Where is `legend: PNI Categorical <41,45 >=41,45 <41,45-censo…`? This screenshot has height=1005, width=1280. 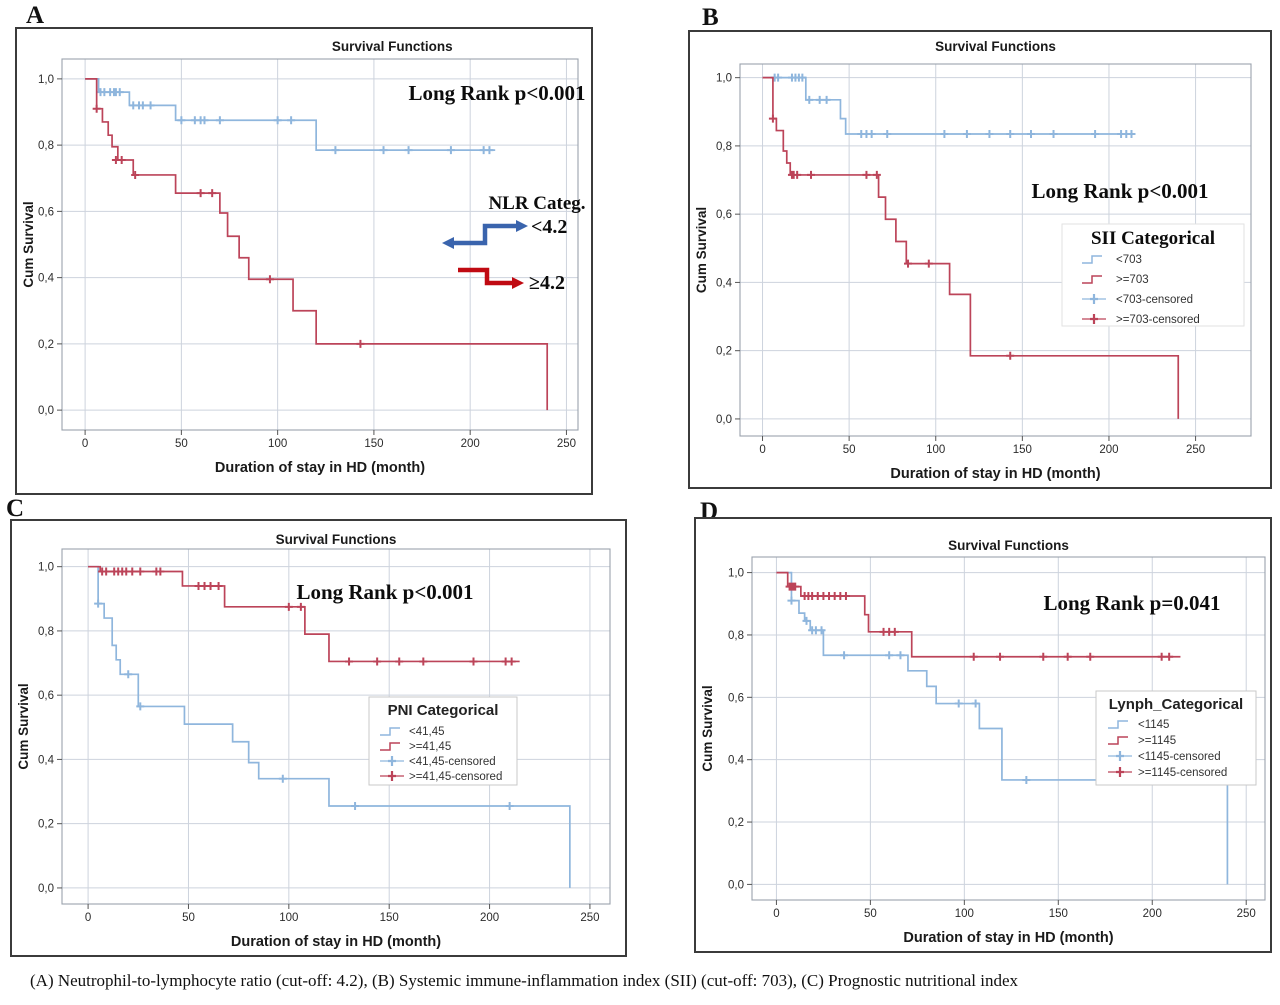 legend: PNI Categorical <41,45 >=41,45 <41,45-censo… is located at coordinates (443, 741).